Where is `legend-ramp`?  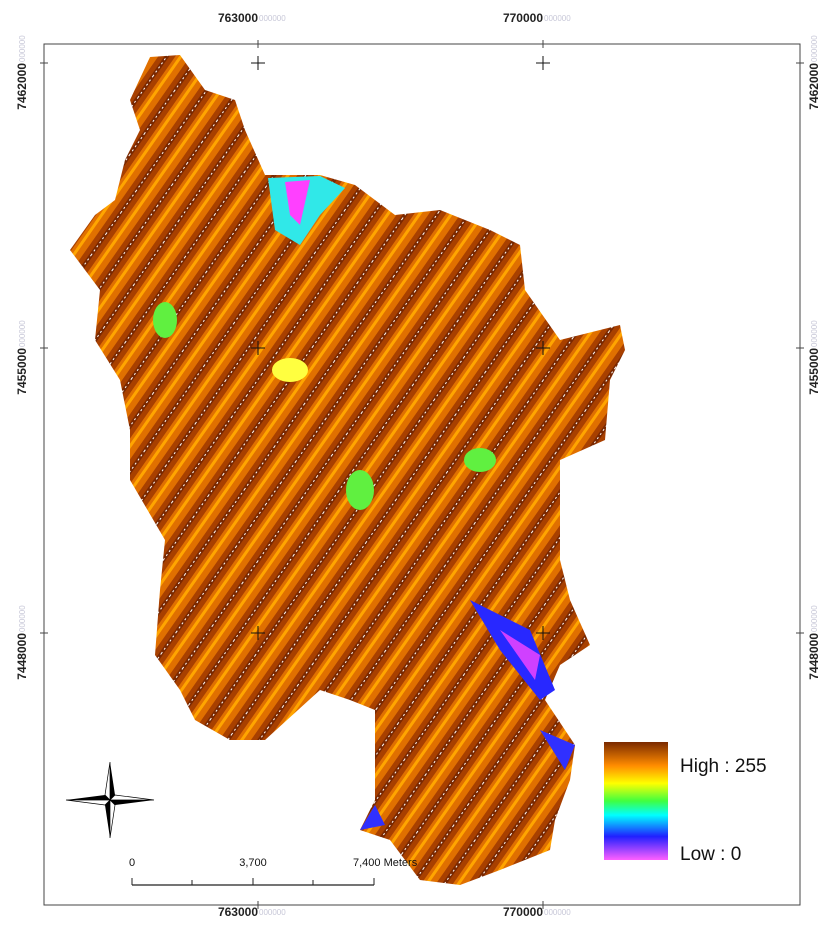 legend-ramp is located at coordinates (636, 801).